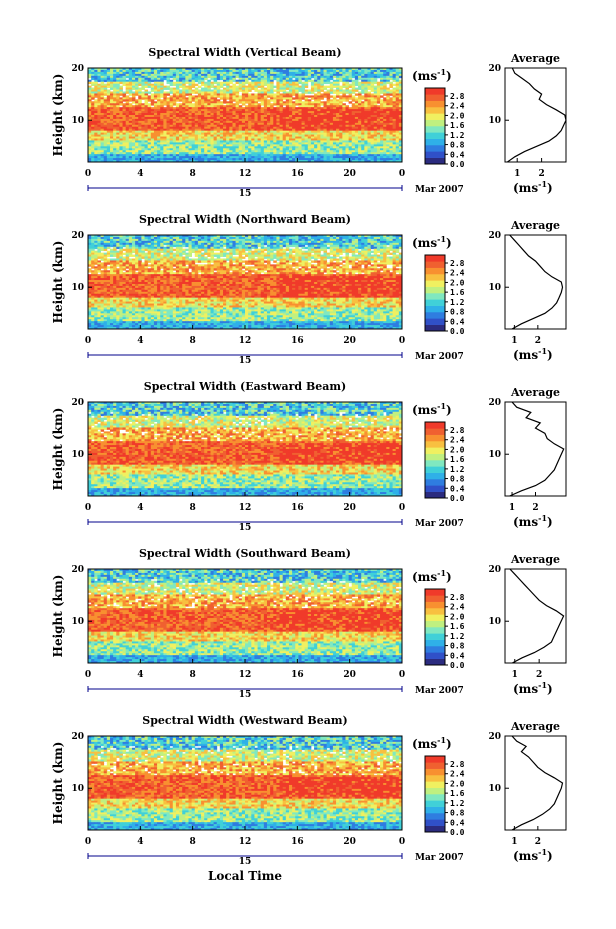 The width and height of the screenshot is (616, 929). I want to click on panel-title: Spectral Width (Eastward Beam), so click(245, 386).